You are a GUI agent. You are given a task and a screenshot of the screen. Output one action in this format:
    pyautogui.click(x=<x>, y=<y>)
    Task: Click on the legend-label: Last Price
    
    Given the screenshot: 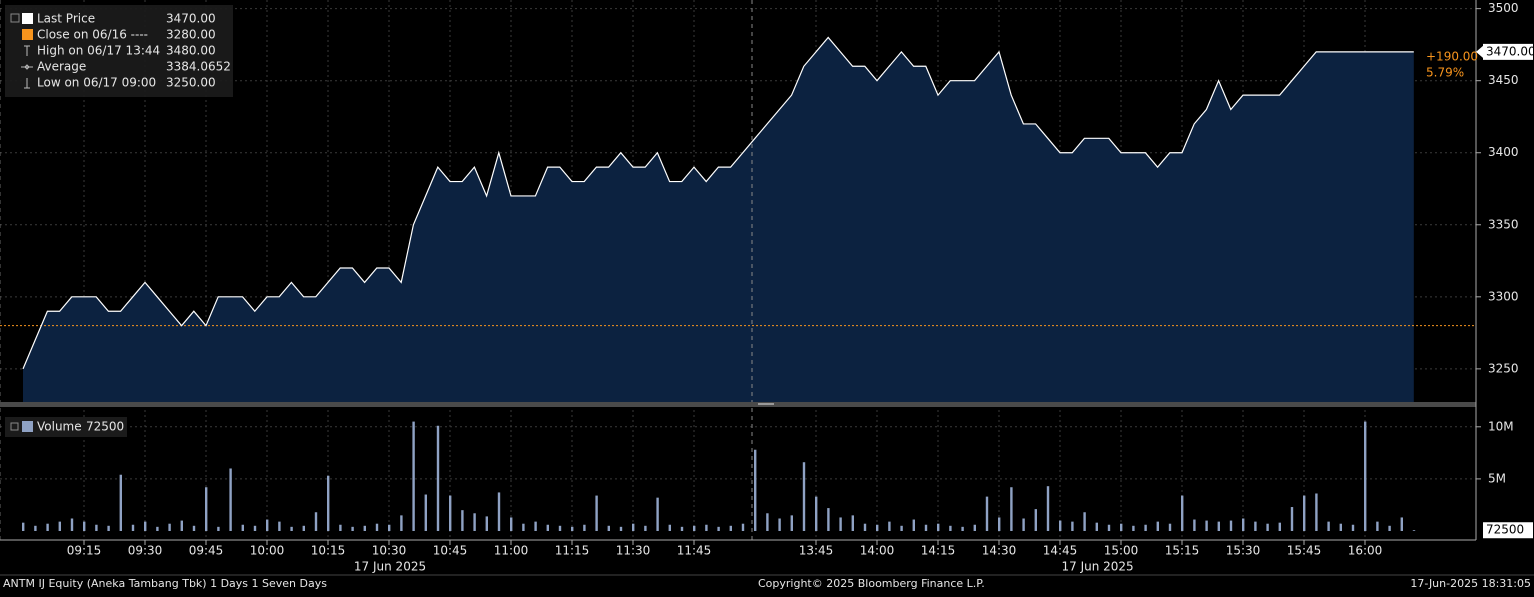 What is the action you would take?
    pyautogui.click(x=66, y=19)
    